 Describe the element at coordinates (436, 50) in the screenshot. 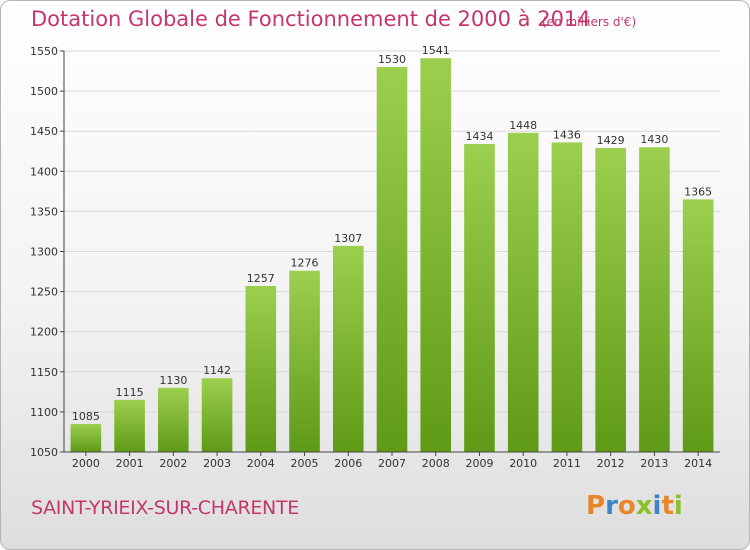

I see `data-label-2008: 1541` at that location.